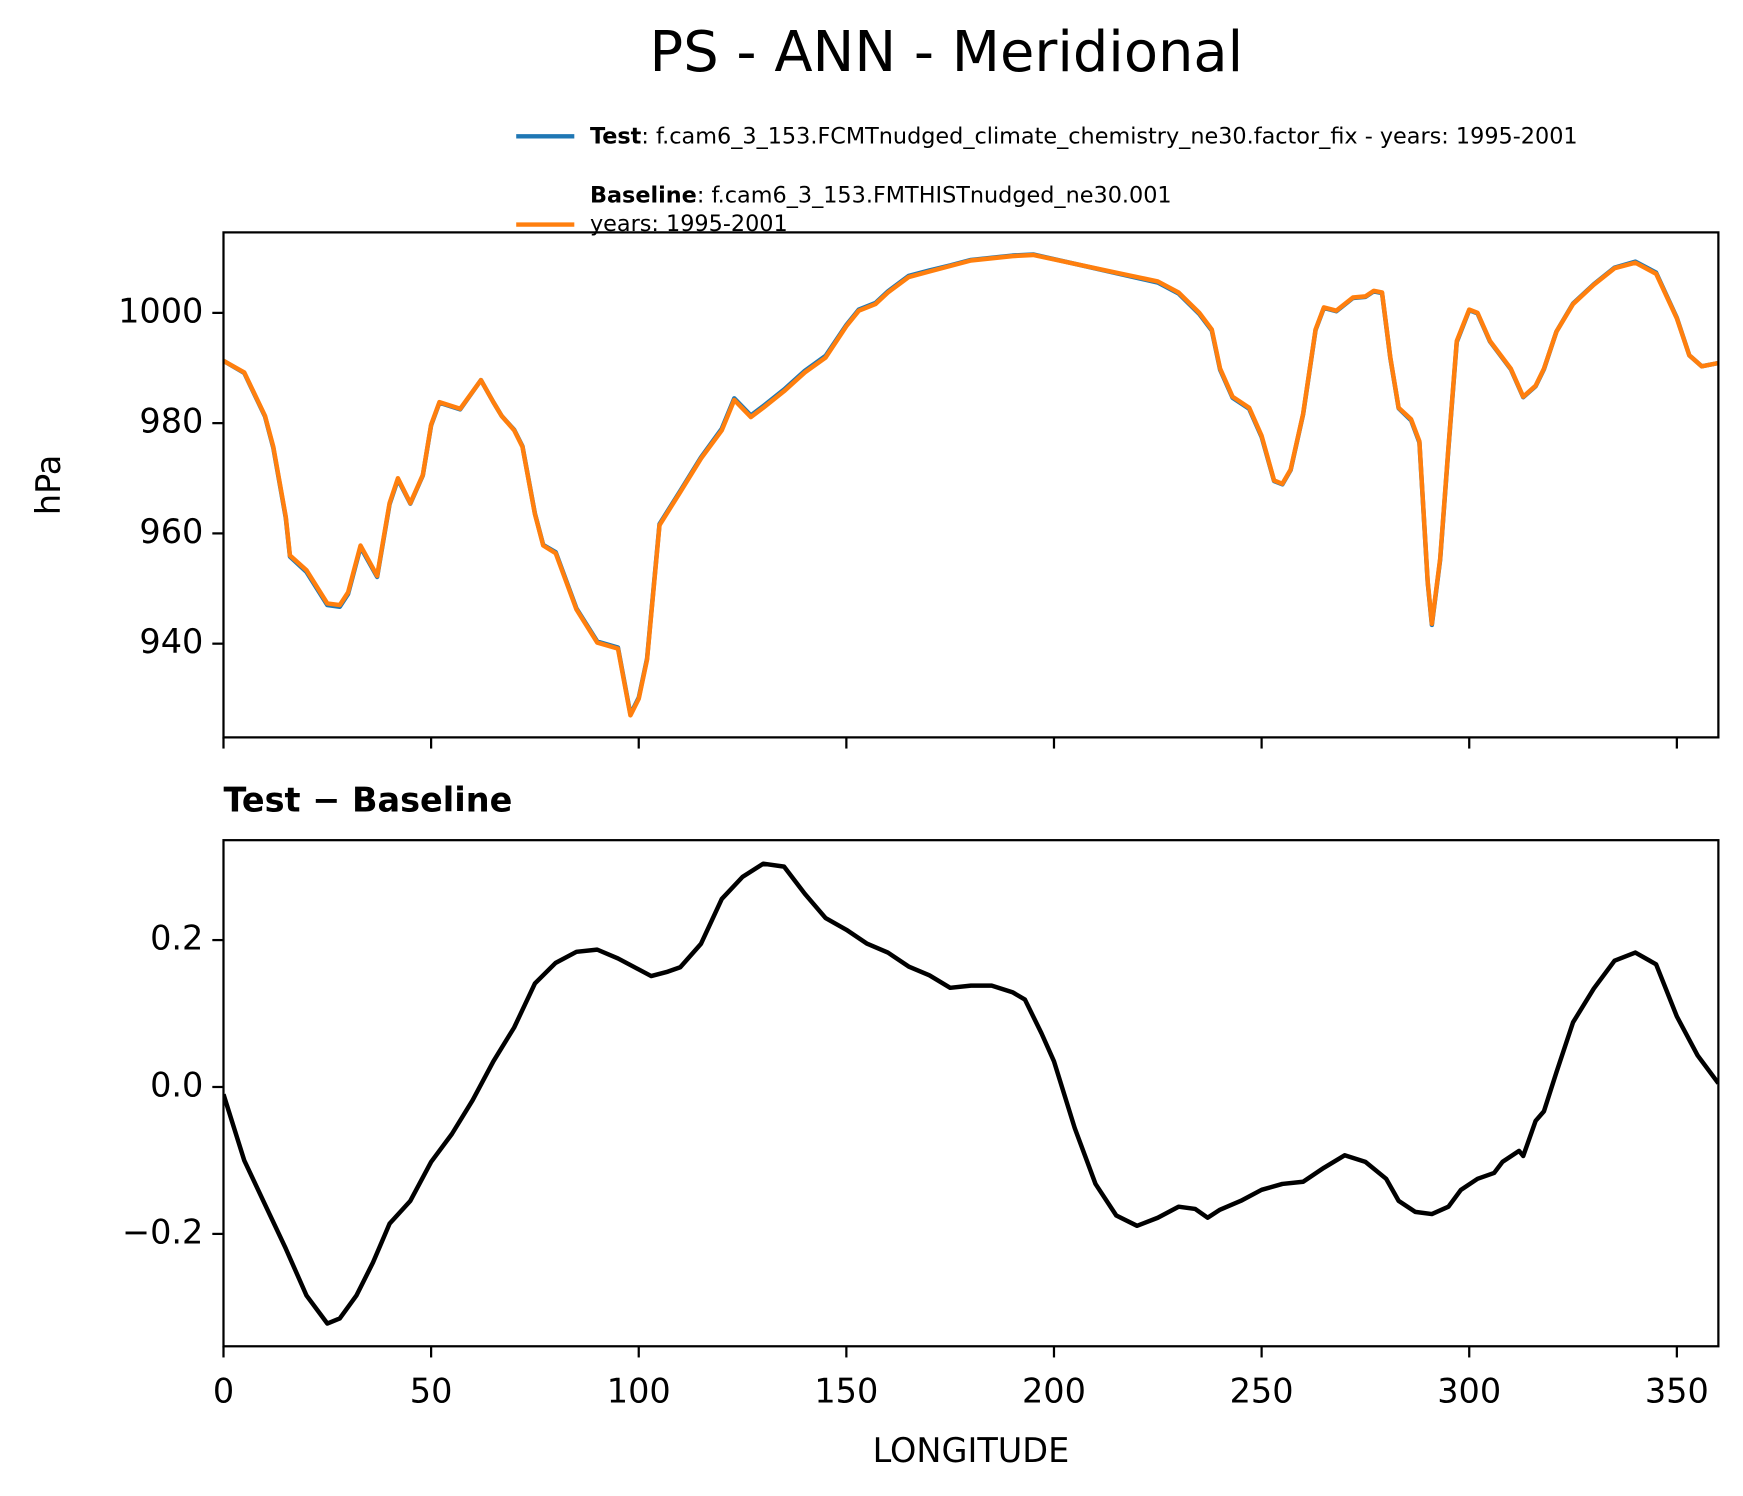  I want to click on y-tick-label: 940, so click(171, 641).